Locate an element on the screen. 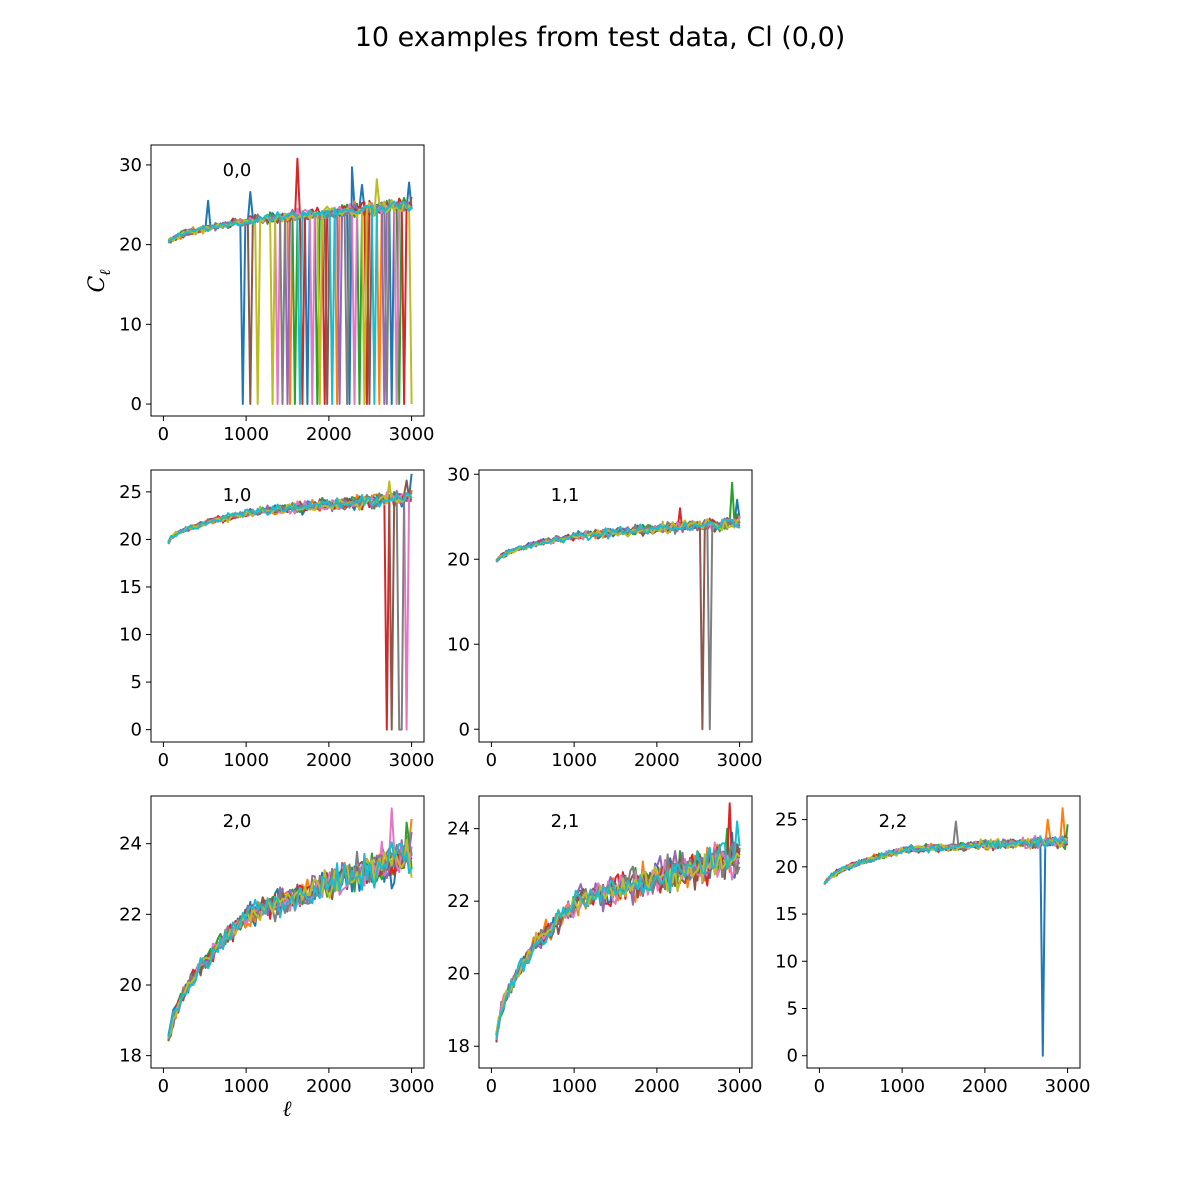 The height and width of the screenshot is (1200, 1200). panel-title: 0,0 is located at coordinates (237, 170).